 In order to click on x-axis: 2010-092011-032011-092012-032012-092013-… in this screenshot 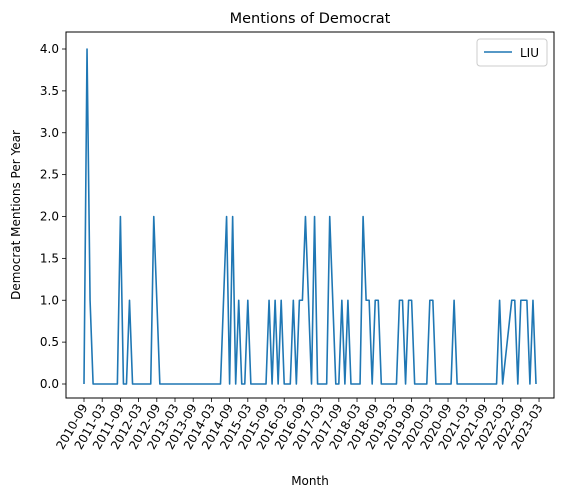, I will do `click(299, 425)`.